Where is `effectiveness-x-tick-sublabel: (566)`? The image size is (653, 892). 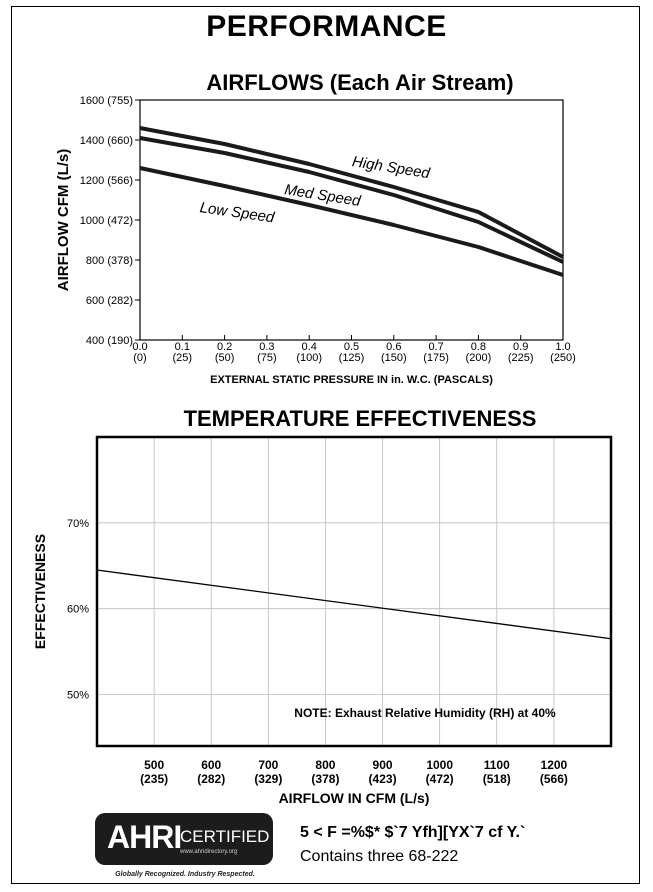
effectiveness-x-tick-sublabel: (566) is located at coordinates (554, 779).